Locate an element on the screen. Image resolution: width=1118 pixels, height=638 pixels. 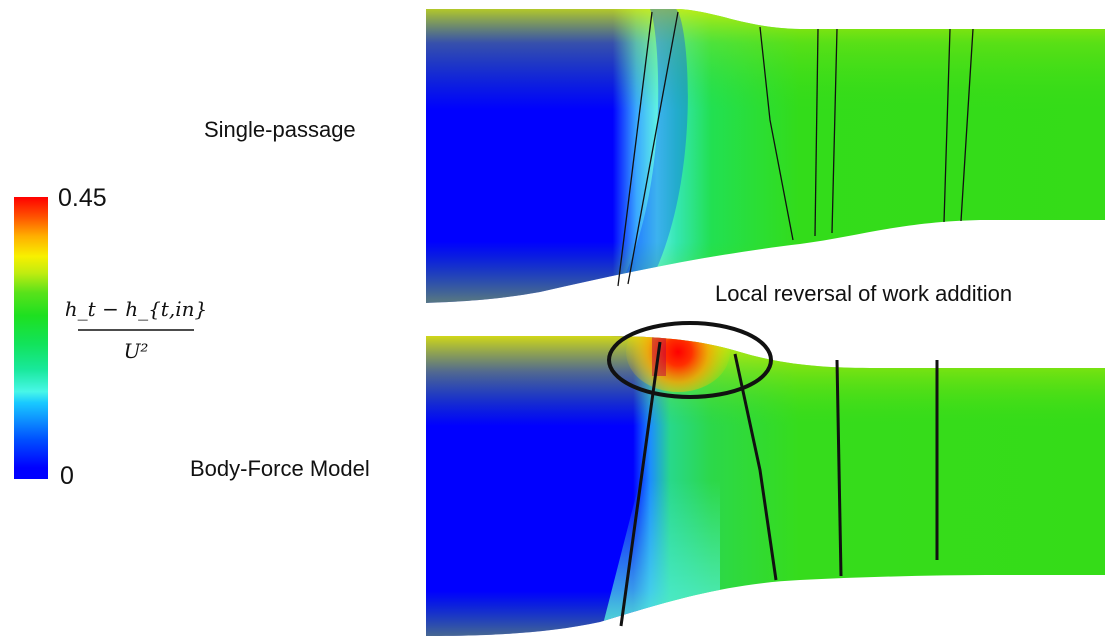
reversal-annotation-label: Local reversal of work addition is located at coordinates (864, 293).